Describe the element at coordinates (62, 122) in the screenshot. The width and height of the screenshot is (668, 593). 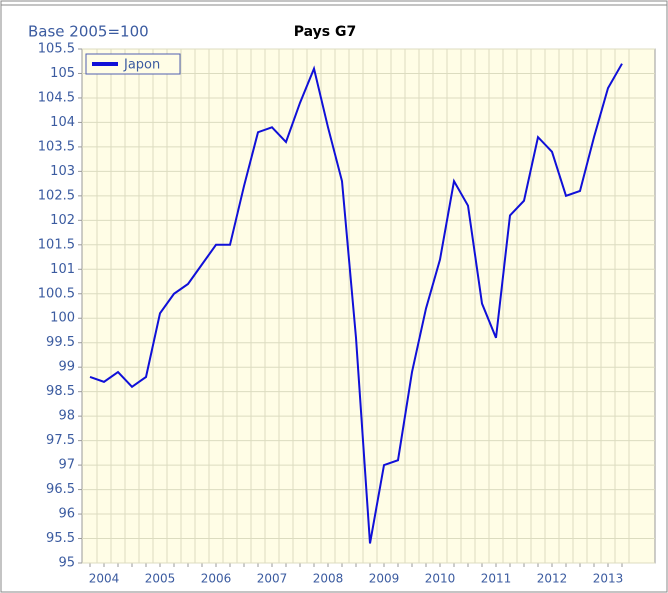
I see `y-tick-label: 104` at that location.